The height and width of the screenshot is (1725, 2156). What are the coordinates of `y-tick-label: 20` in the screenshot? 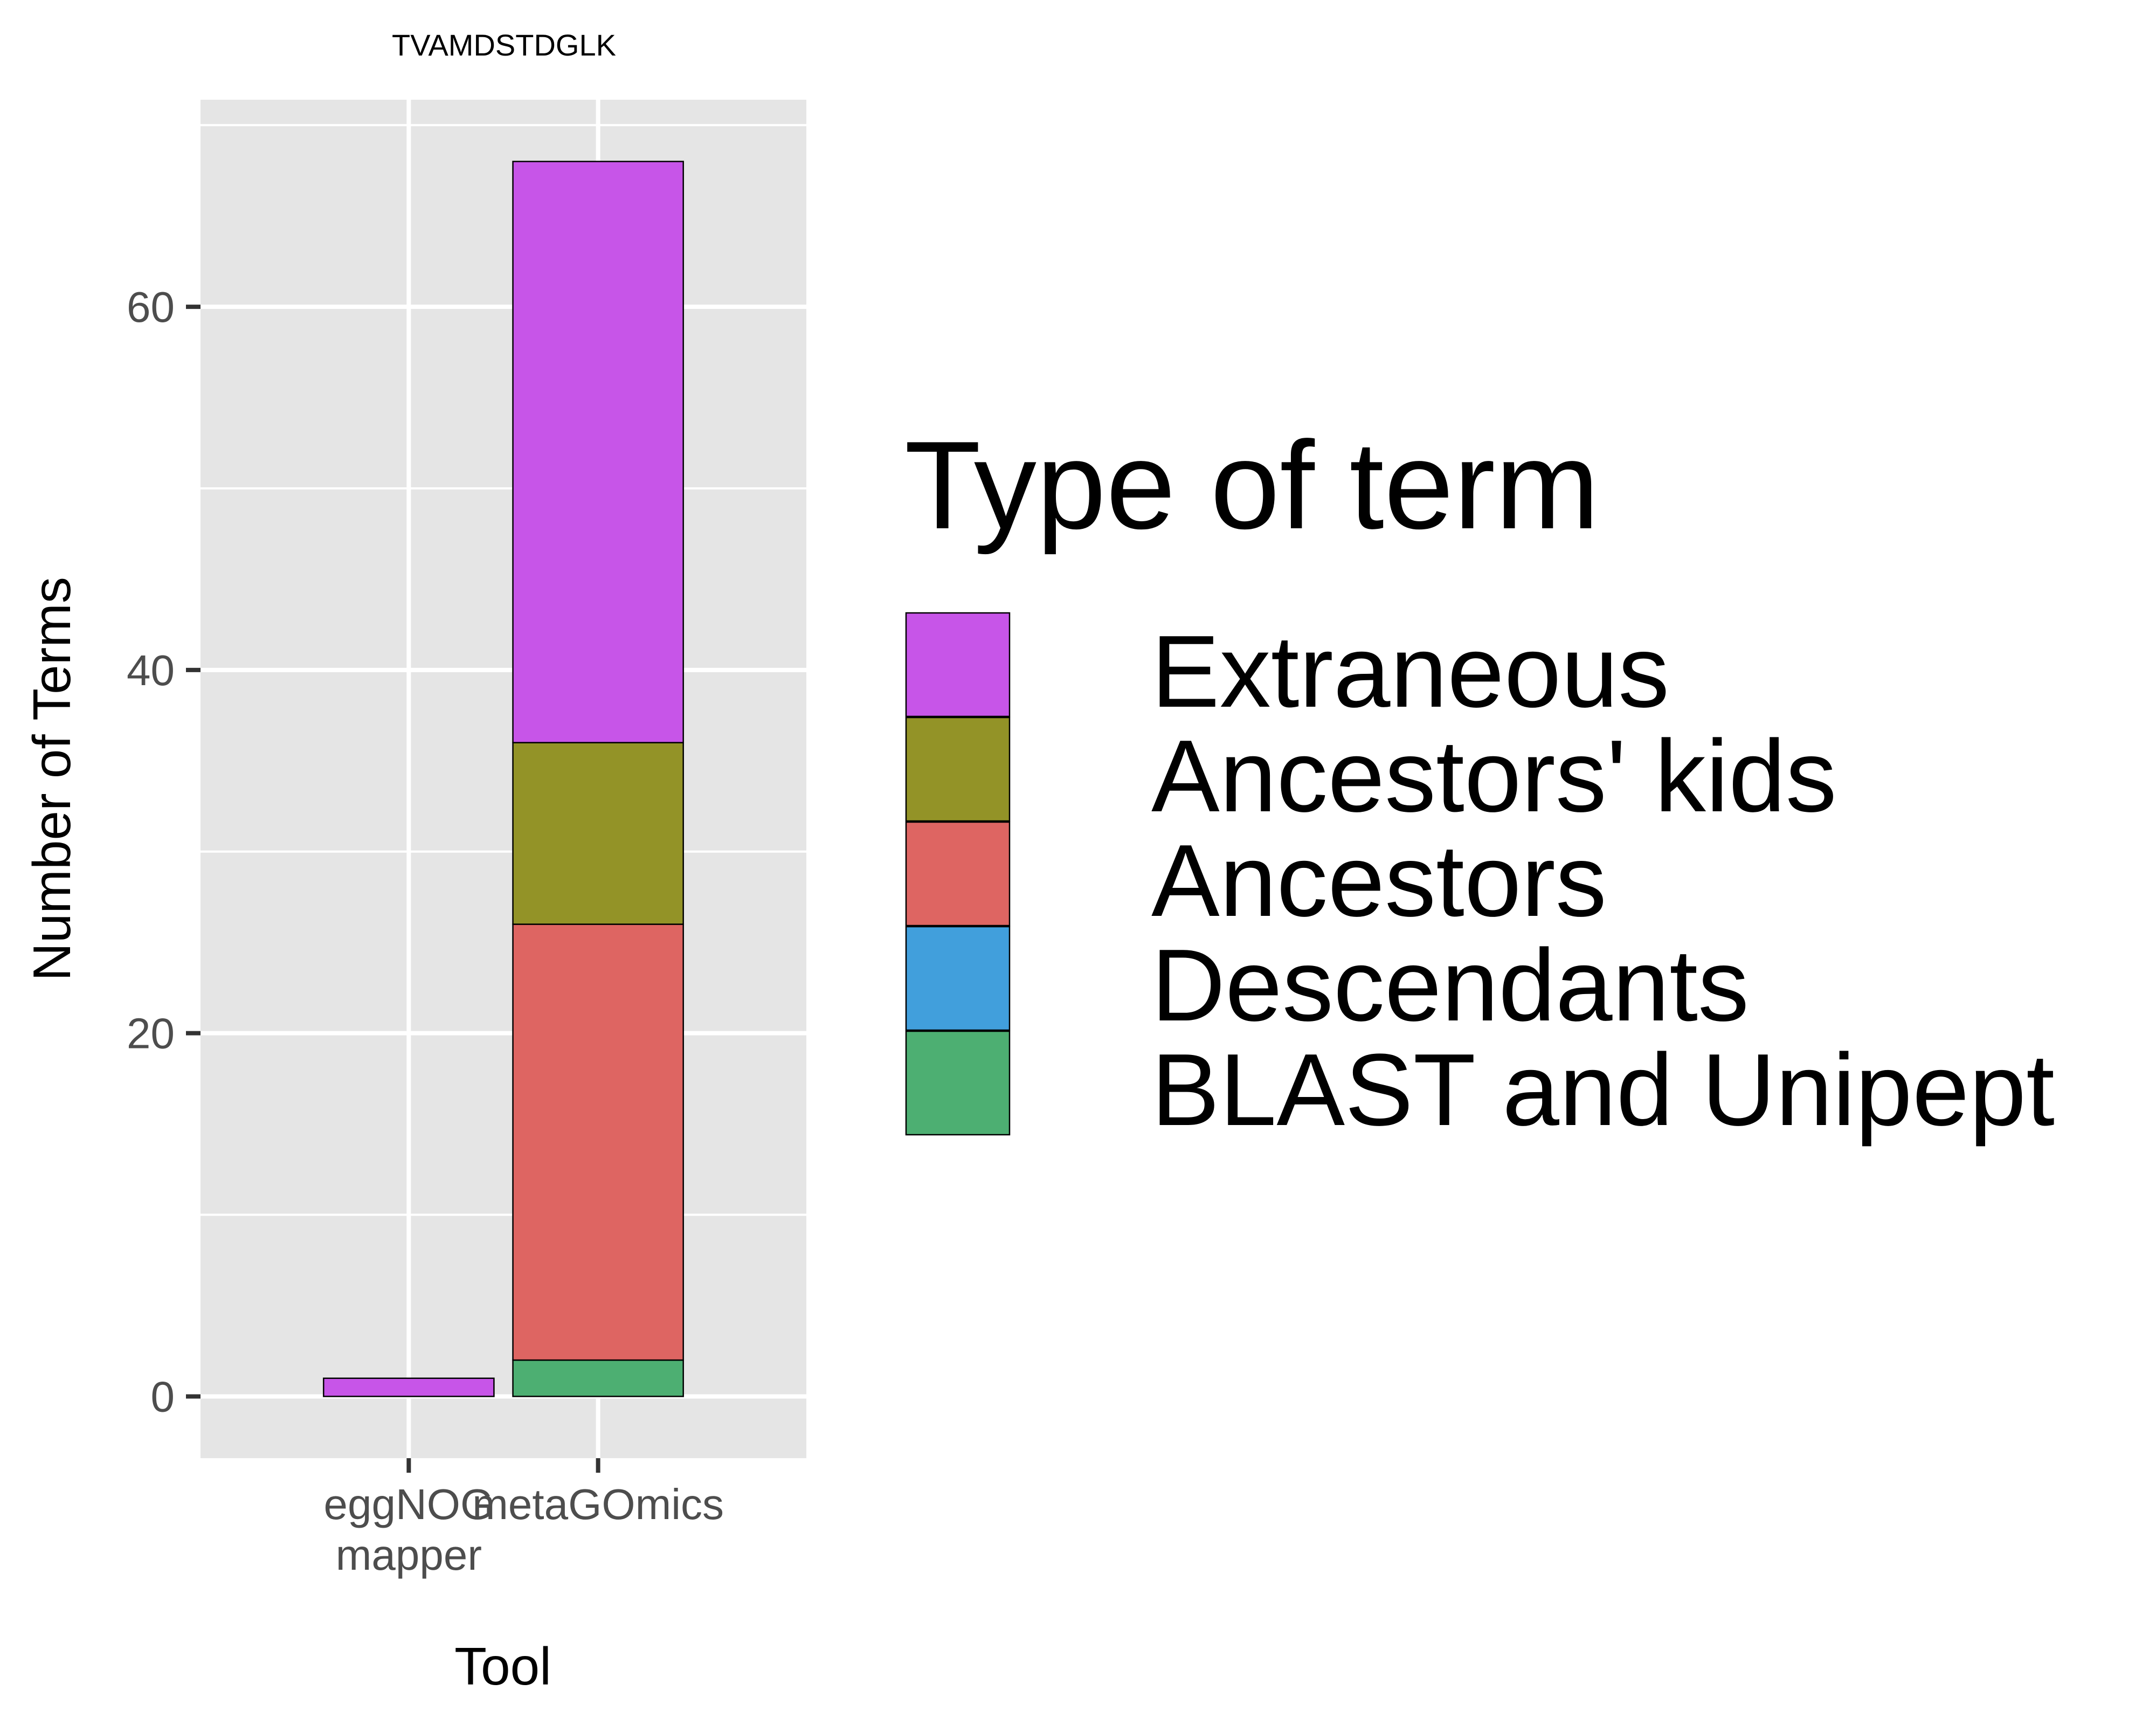 It's located at (151, 1034).